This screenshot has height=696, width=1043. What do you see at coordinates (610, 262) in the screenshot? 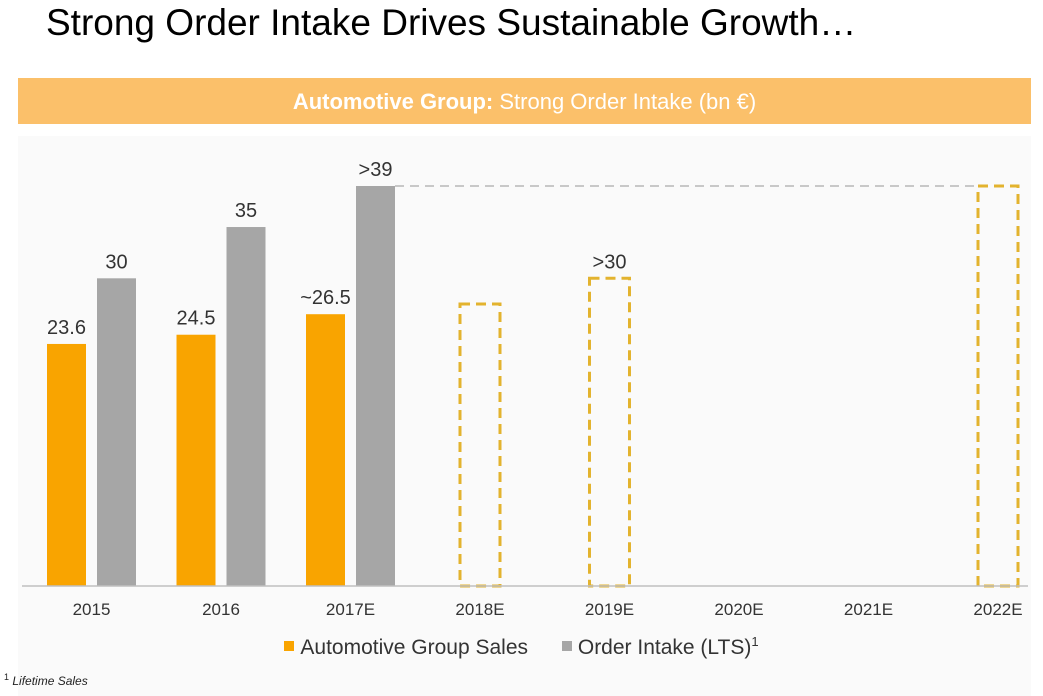
I see `target-label-2019E: >30` at bounding box center [610, 262].